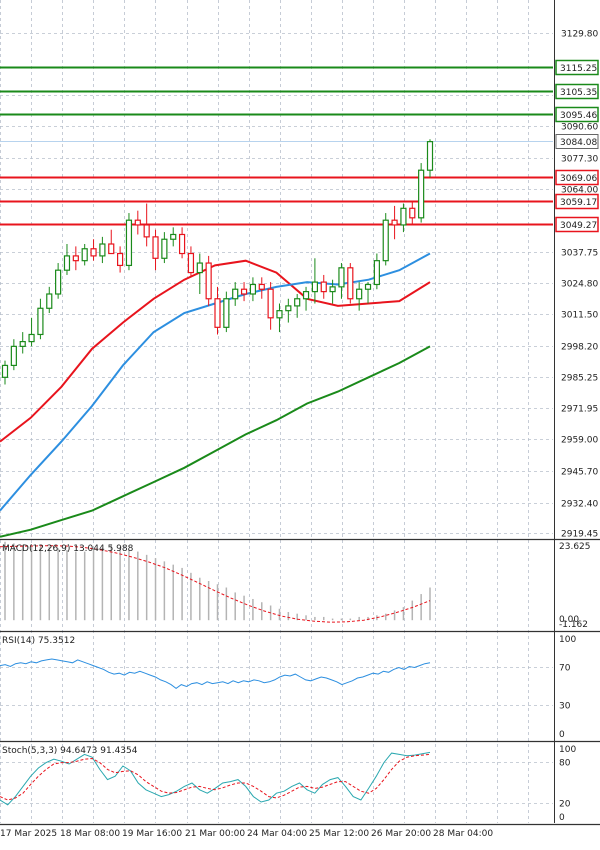  I want to click on rsi-tick-label: 30, so click(565, 707).